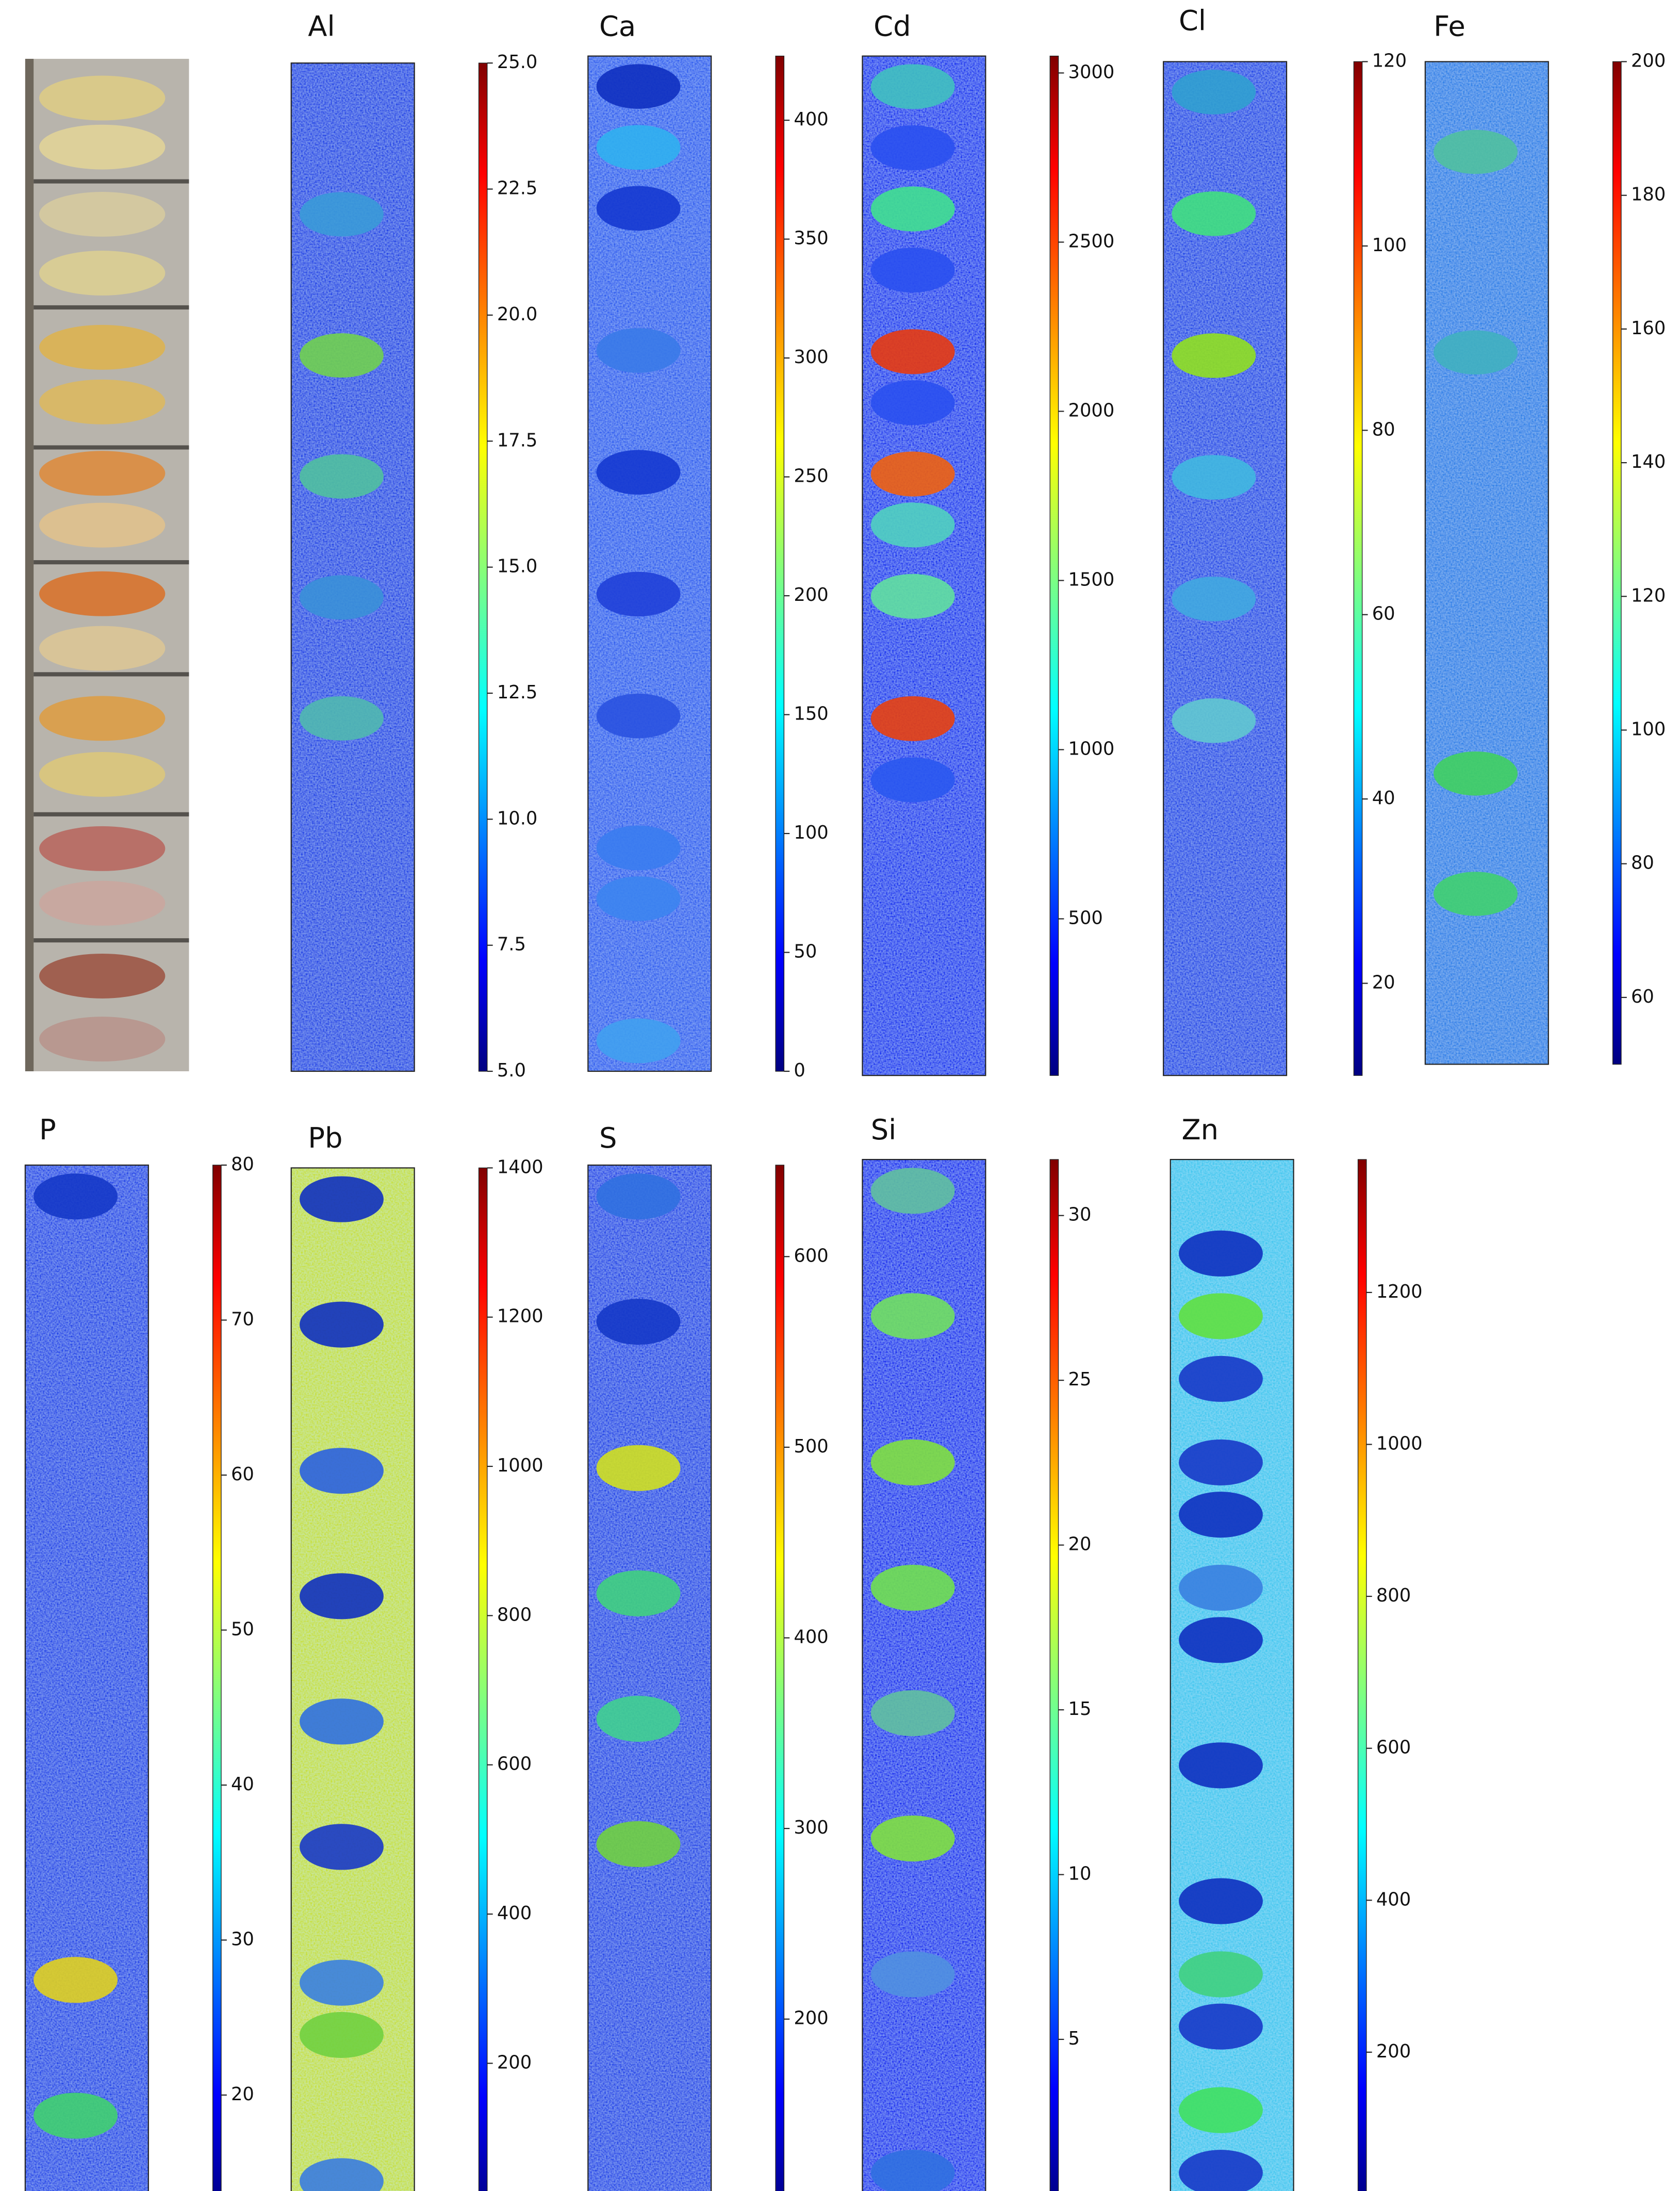 This screenshot has height=2191, width=1680. I want to click on colorbar-tick-label: 25, so click(1080, 1379).